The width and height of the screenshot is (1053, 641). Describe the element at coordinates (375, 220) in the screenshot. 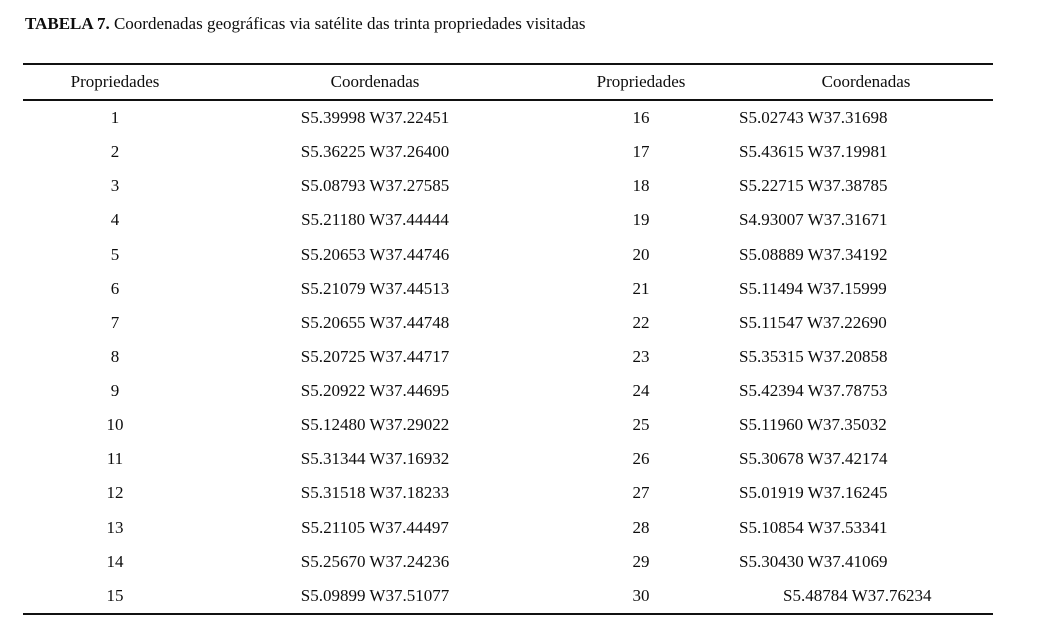

I see `coordinate-left: S5.21180 W37.44444` at that location.